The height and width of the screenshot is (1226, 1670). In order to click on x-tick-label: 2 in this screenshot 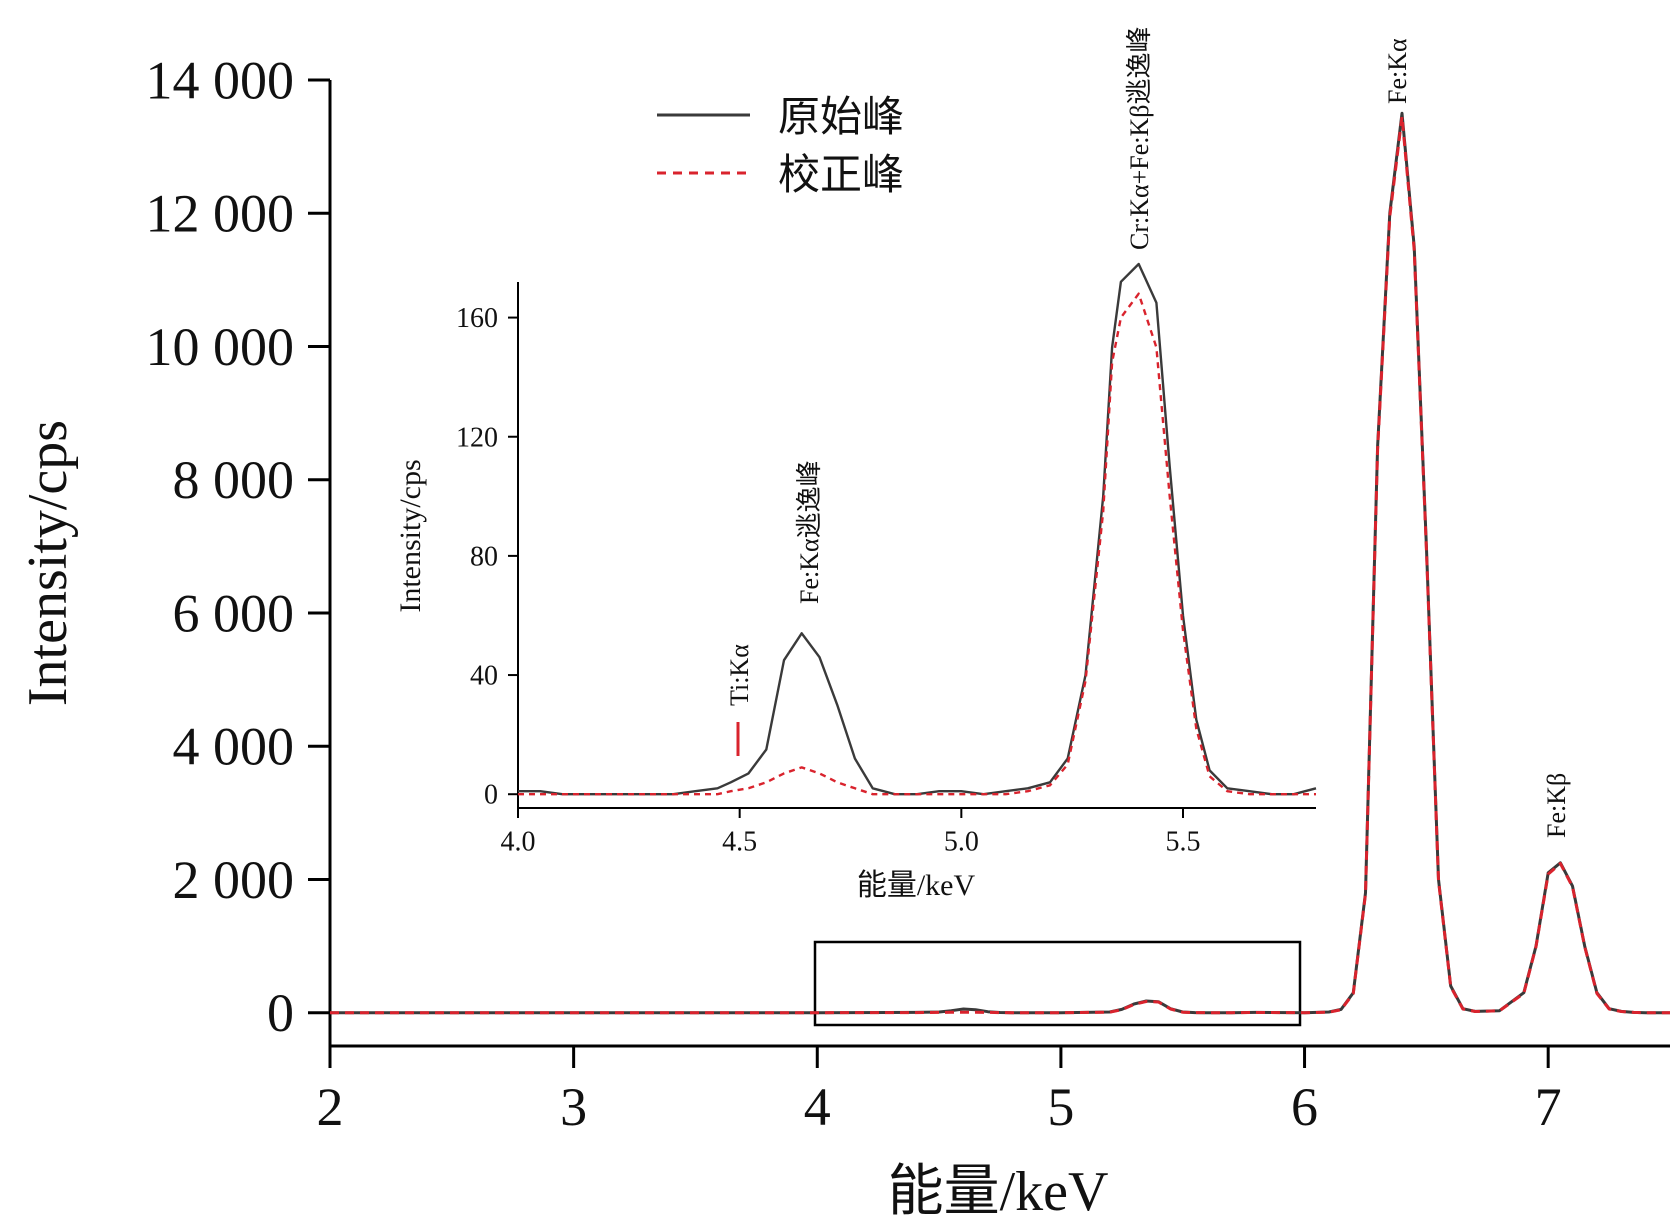, I will do `click(330, 1107)`.